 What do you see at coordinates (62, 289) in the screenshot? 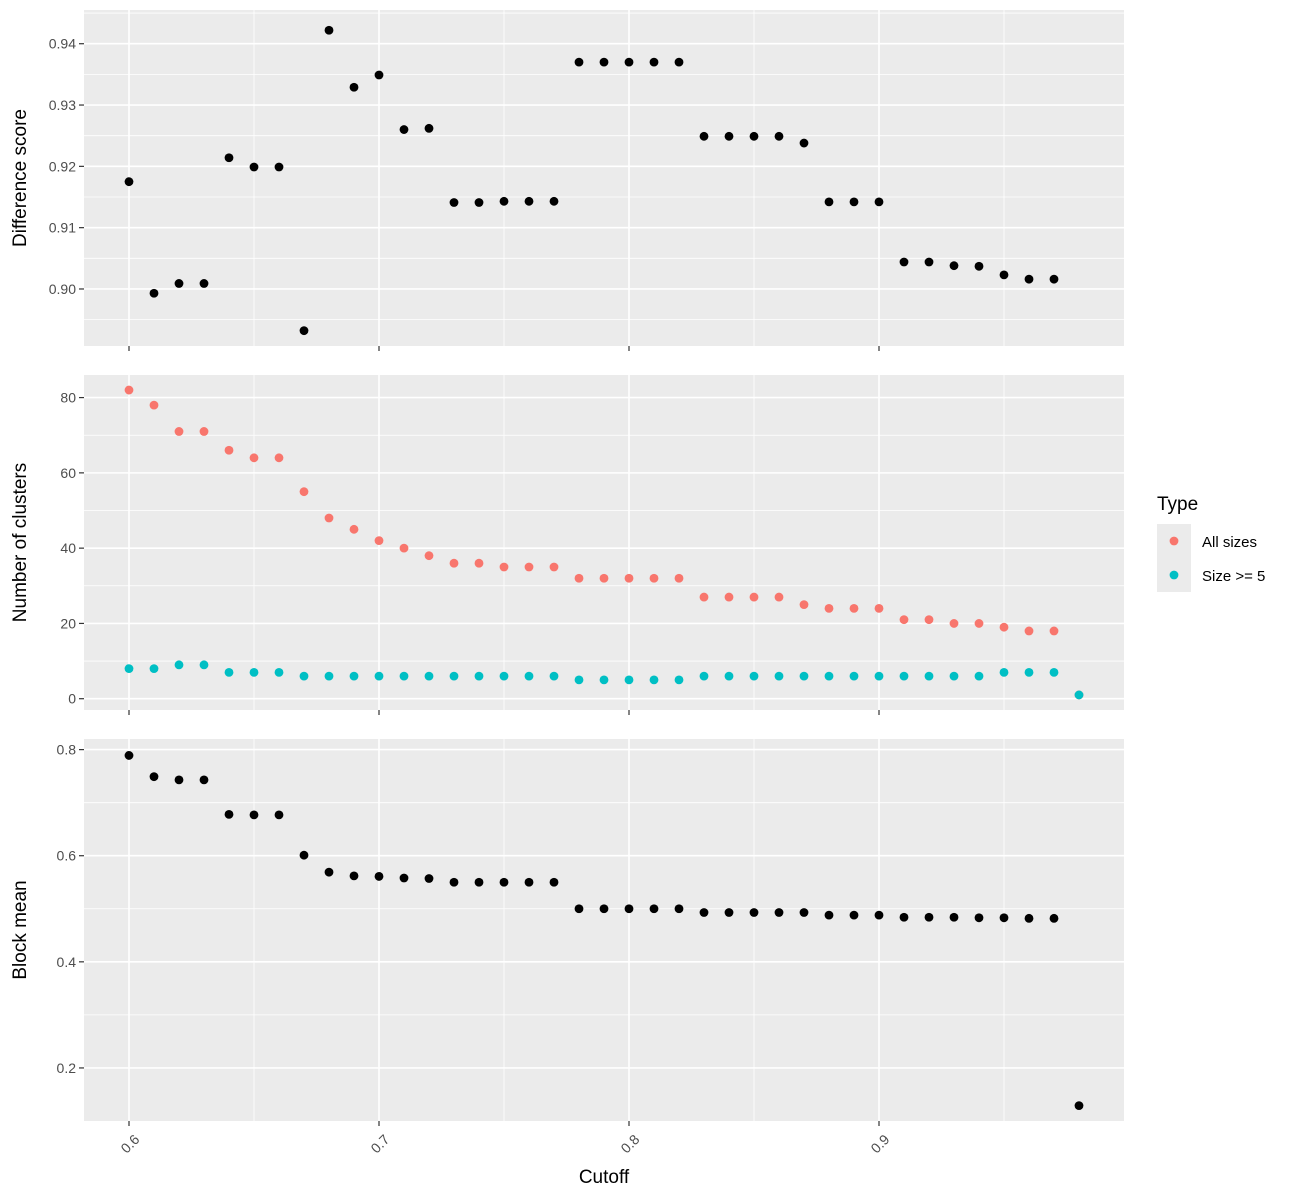
I see `y-tick-label: 0.90` at bounding box center [62, 289].